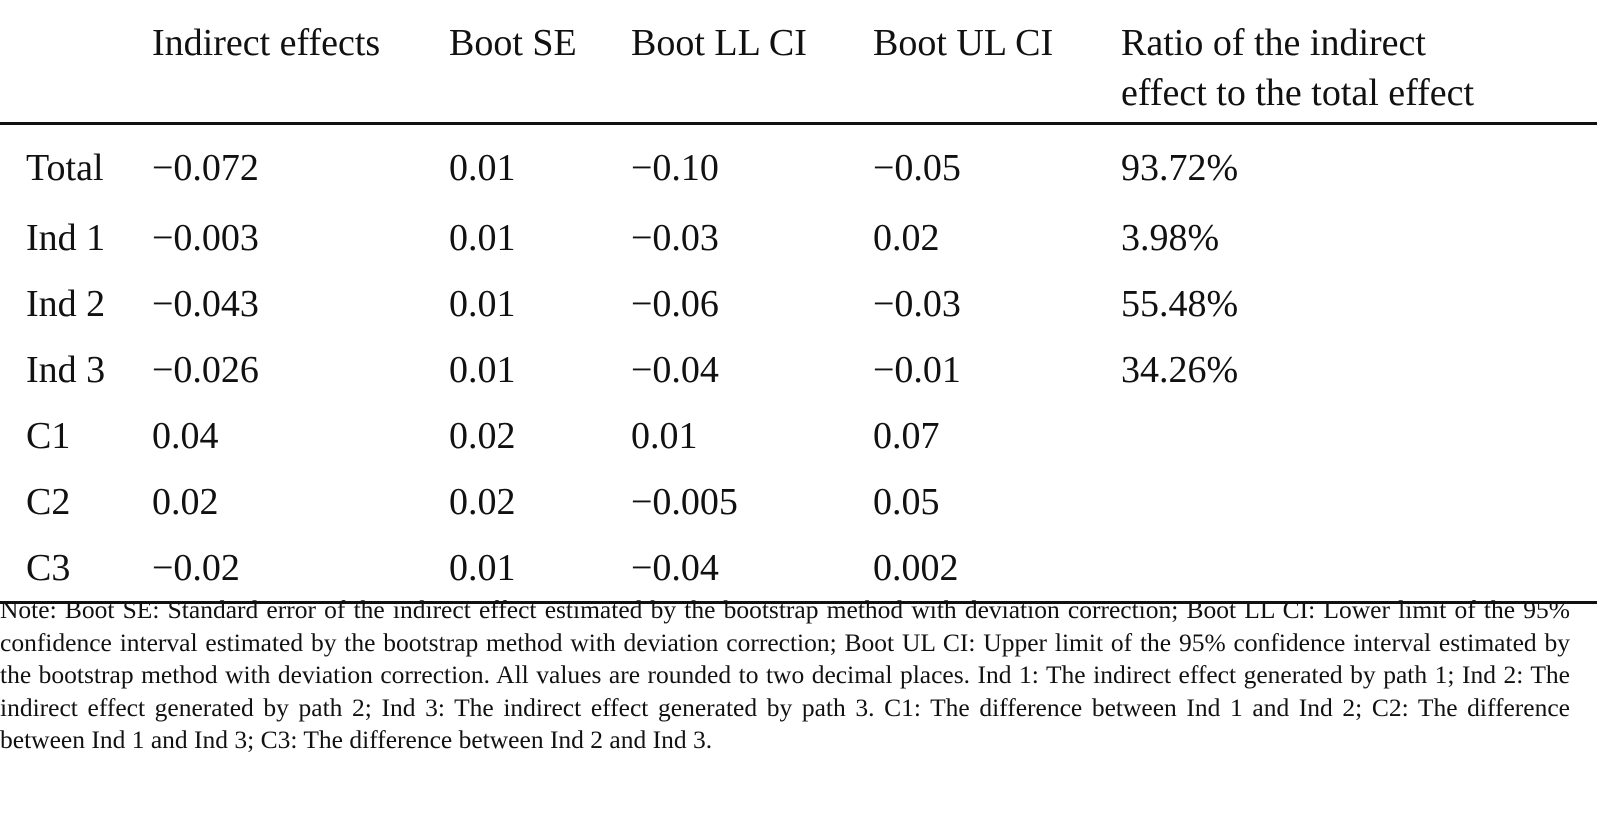  What do you see at coordinates (798, 436) in the screenshot?
I see `table-row: C1 0.04 0.02 0.01 0.07` at bounding box center [798, 436].